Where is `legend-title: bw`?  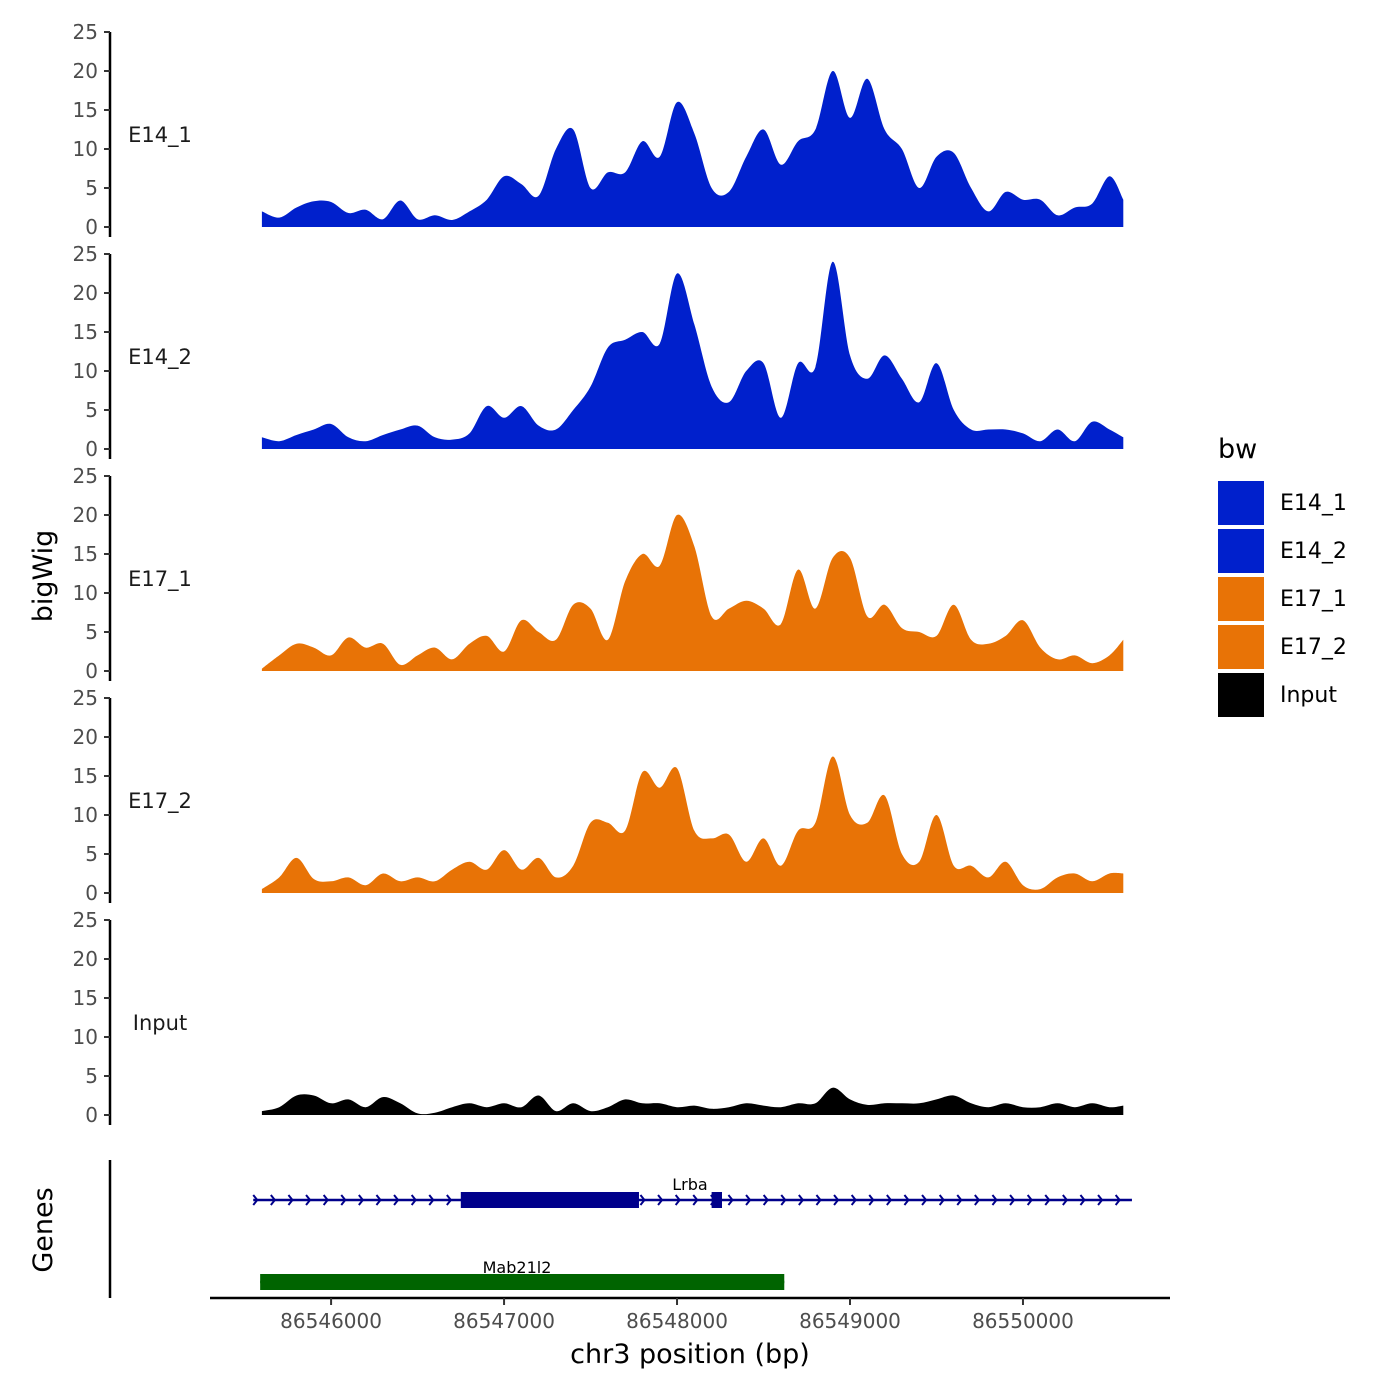 legend-title: bw is located at coordinates (1237, 449).